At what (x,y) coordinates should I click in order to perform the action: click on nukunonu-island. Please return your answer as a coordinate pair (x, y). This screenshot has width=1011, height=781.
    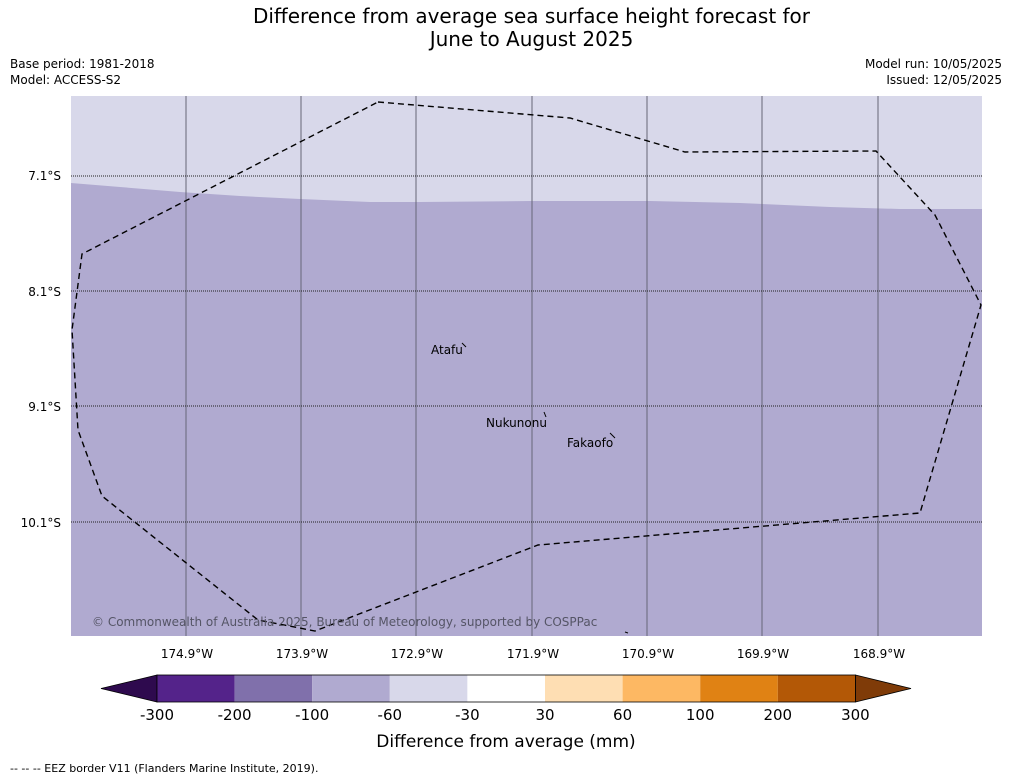
    Looking at the image, I should click on (545, 414).